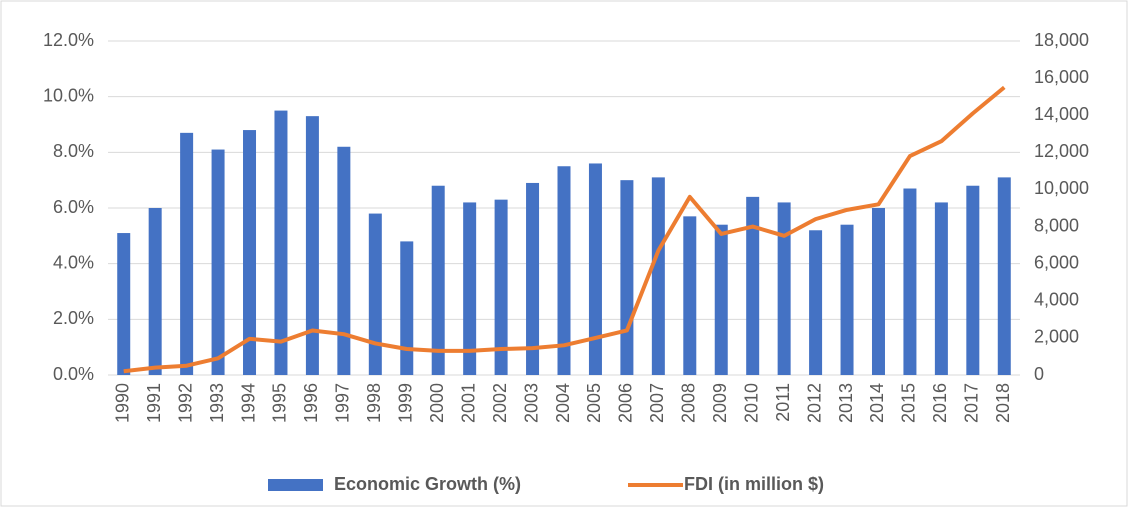 The image size is (1134, 511). I want to click on y2-tick-label: 4,000, so click(1056, 300).